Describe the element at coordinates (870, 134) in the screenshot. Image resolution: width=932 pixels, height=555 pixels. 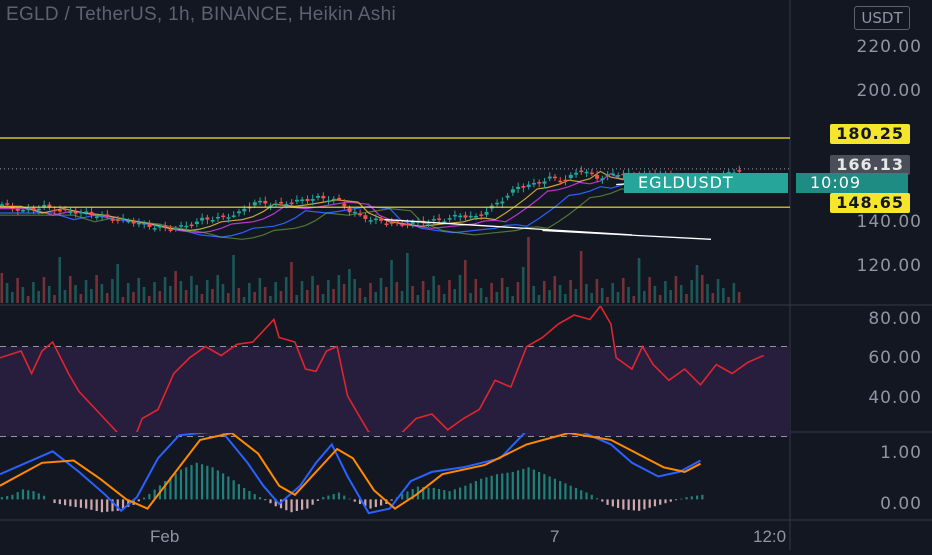
I see `upper-level-label: 180.25` at that location.